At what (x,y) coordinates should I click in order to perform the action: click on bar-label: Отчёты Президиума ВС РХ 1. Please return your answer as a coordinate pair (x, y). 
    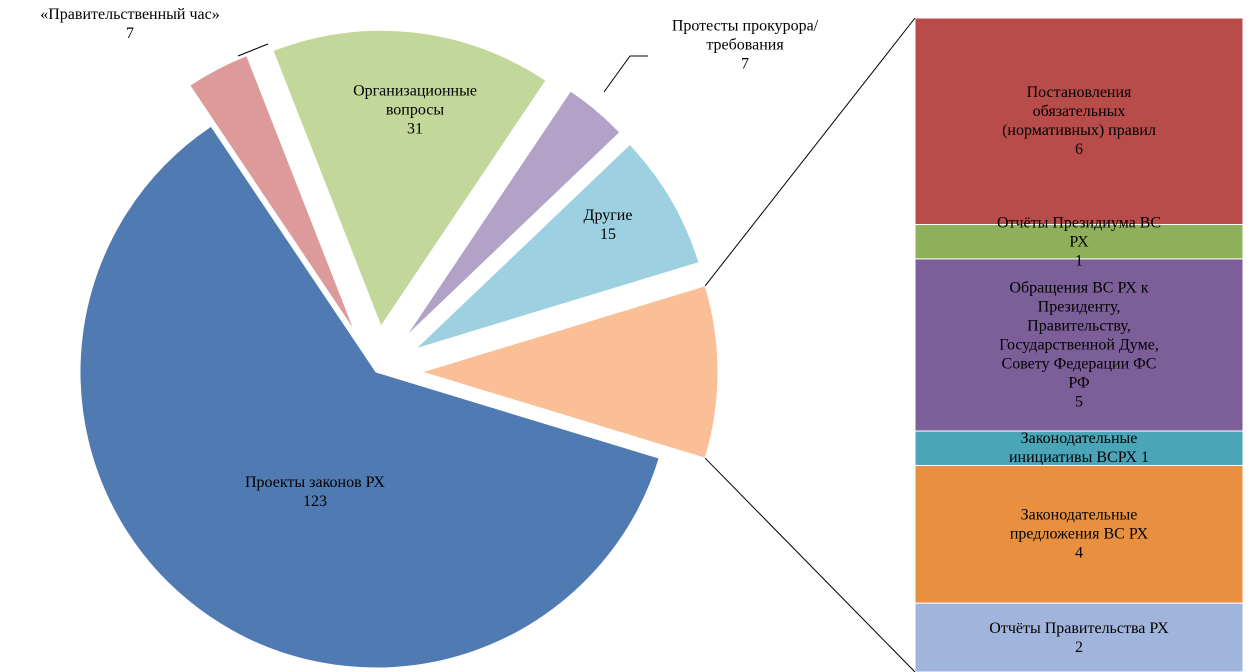
    Looking at the image, I should click on (1079, 241).